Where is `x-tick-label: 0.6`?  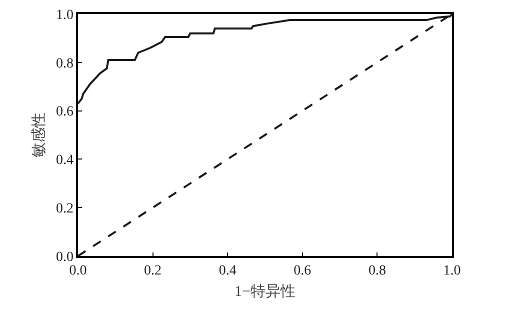 x-tick-label: 0.6 is located at coordinates (303, 271).